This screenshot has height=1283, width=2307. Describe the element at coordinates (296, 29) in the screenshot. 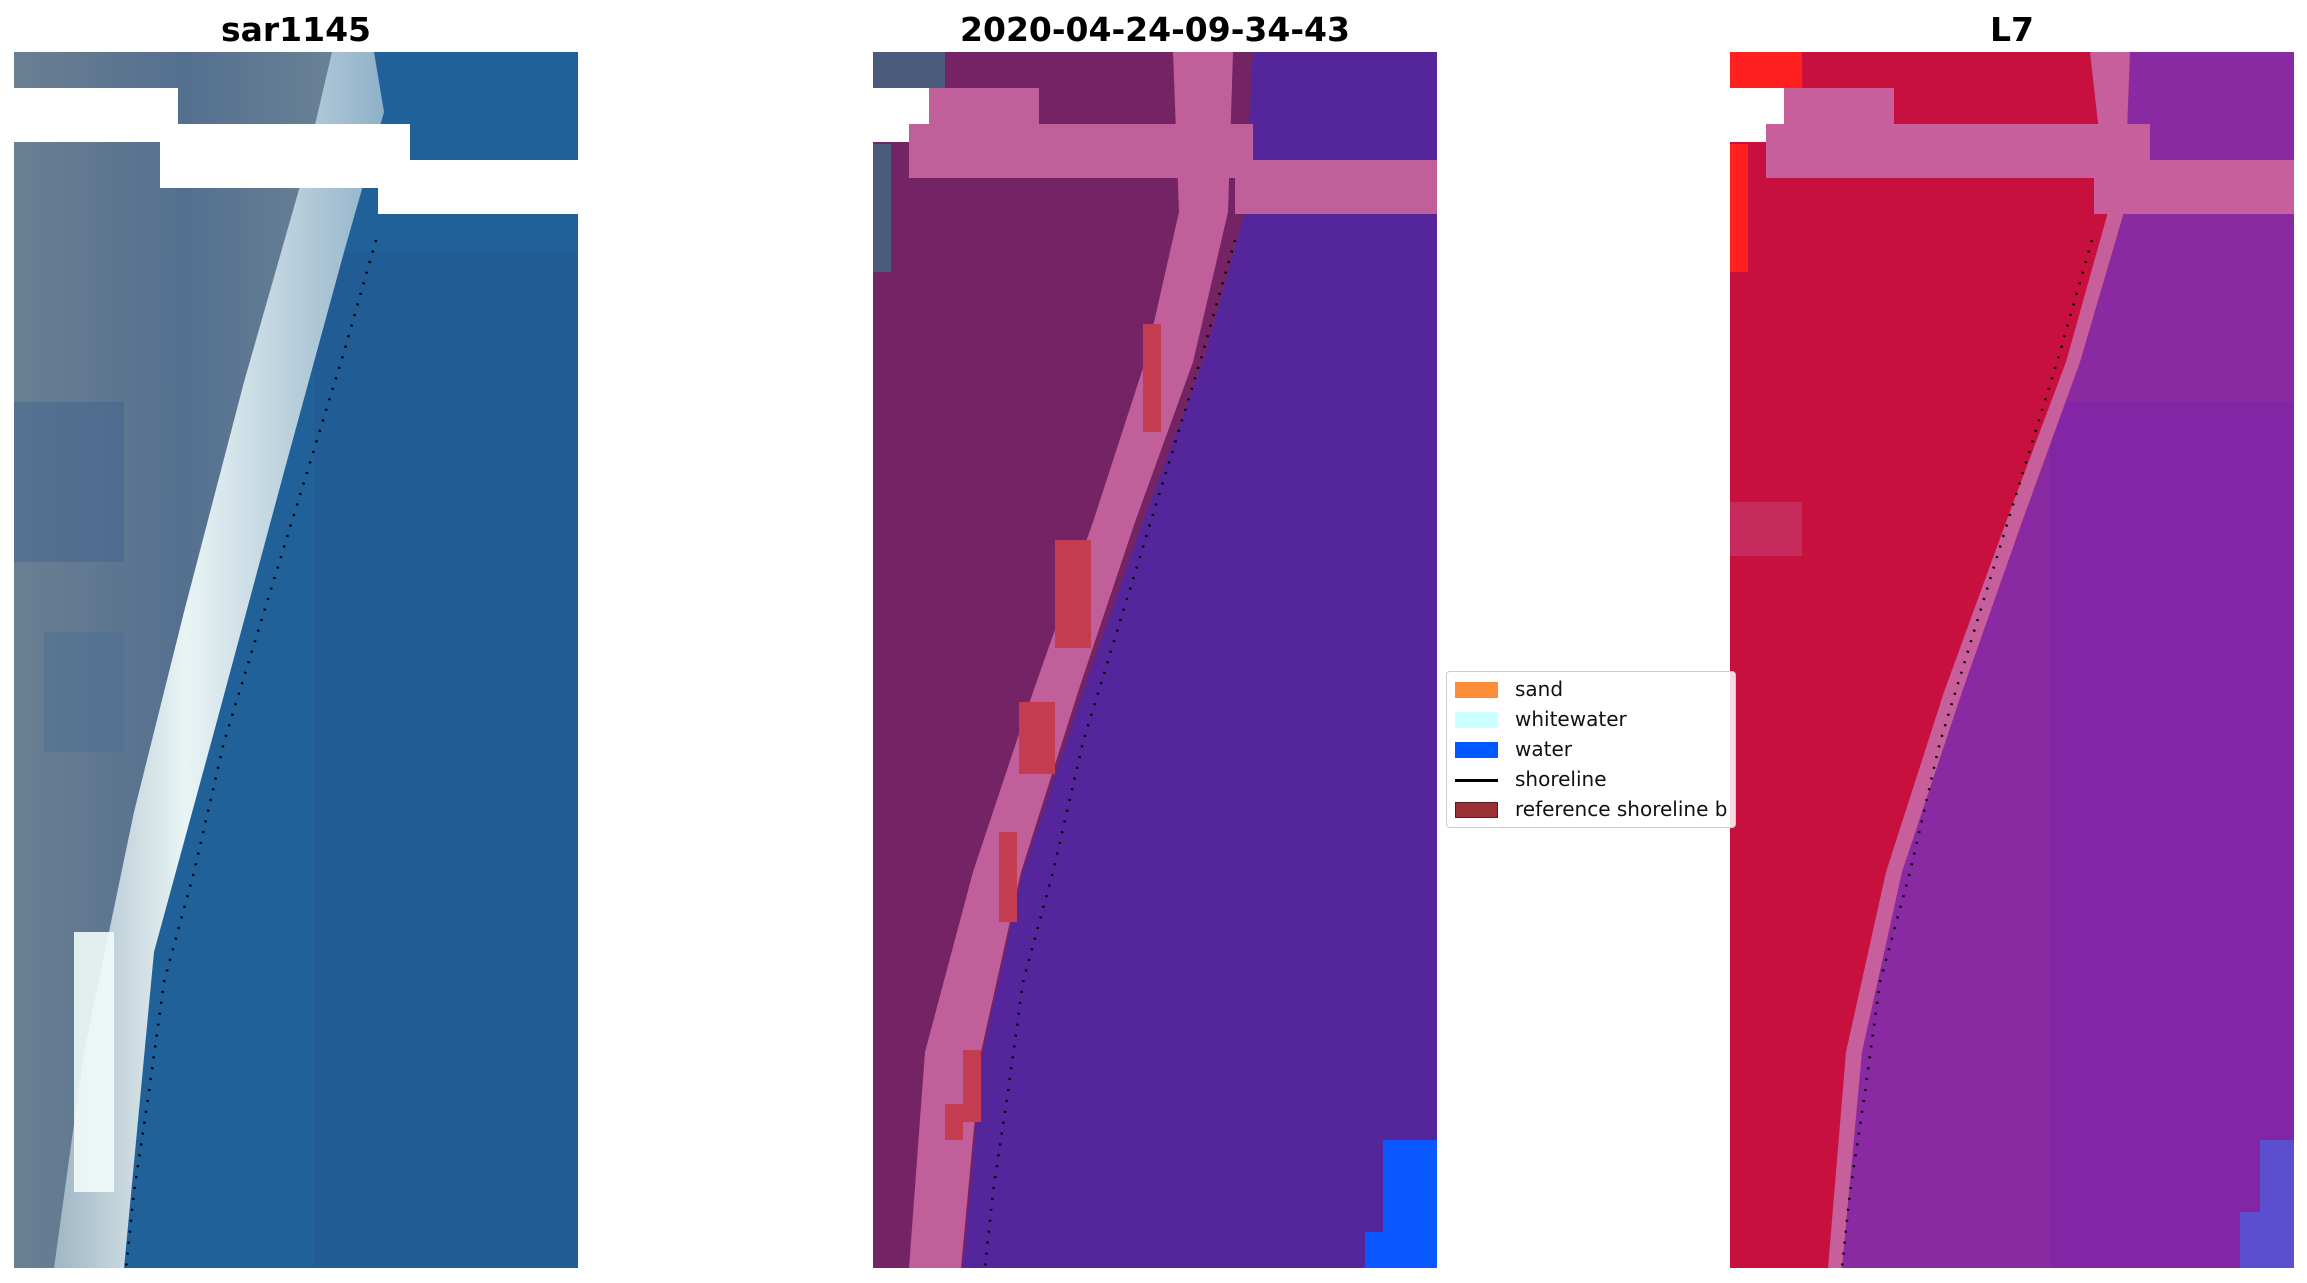

I see `panel-title-left: sar1145` at that location.